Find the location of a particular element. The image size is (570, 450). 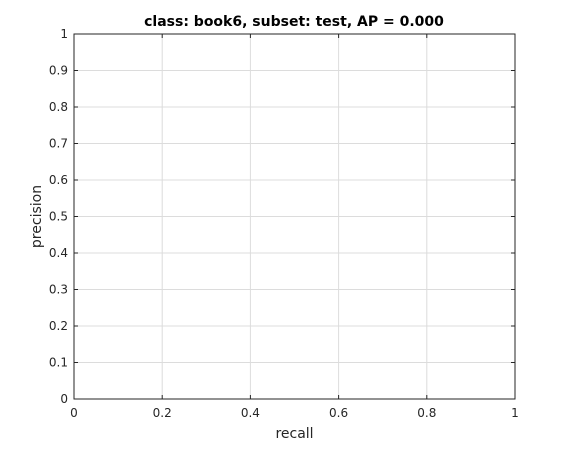

y-tick-label: 0.8 is located at coordinates (58, 107).